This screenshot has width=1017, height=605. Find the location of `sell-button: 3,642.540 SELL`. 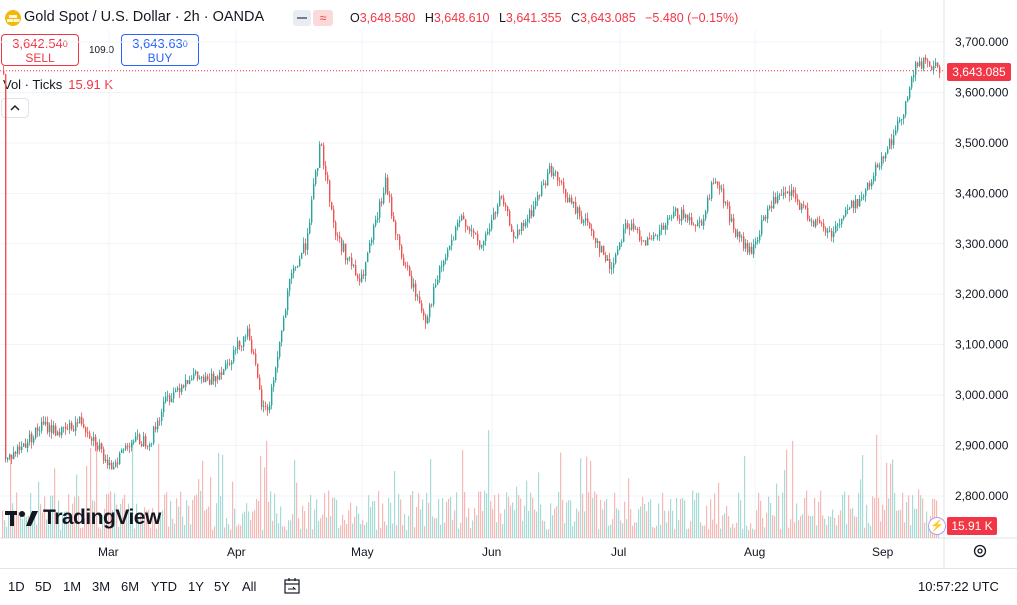

sell-button: 3,642.540 SELL is located at coordinates (40, 50).